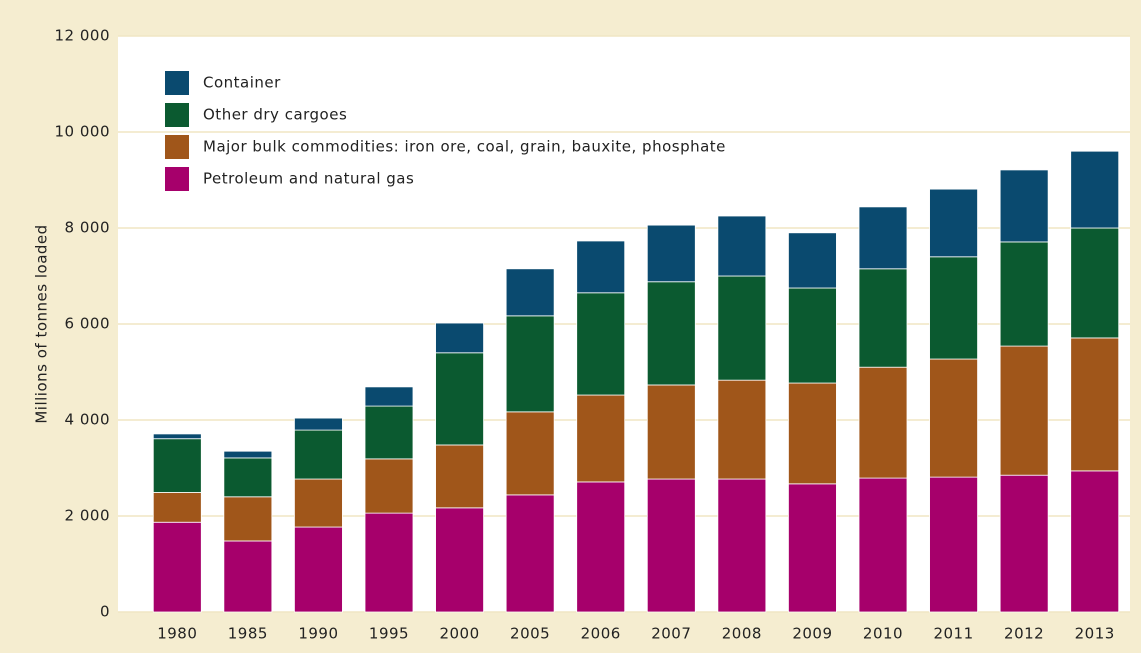  What do you see at coordinates (87, 324) in the screenshot?
I see `y-tick-label: 6 000` at bounding box center [87, 324].